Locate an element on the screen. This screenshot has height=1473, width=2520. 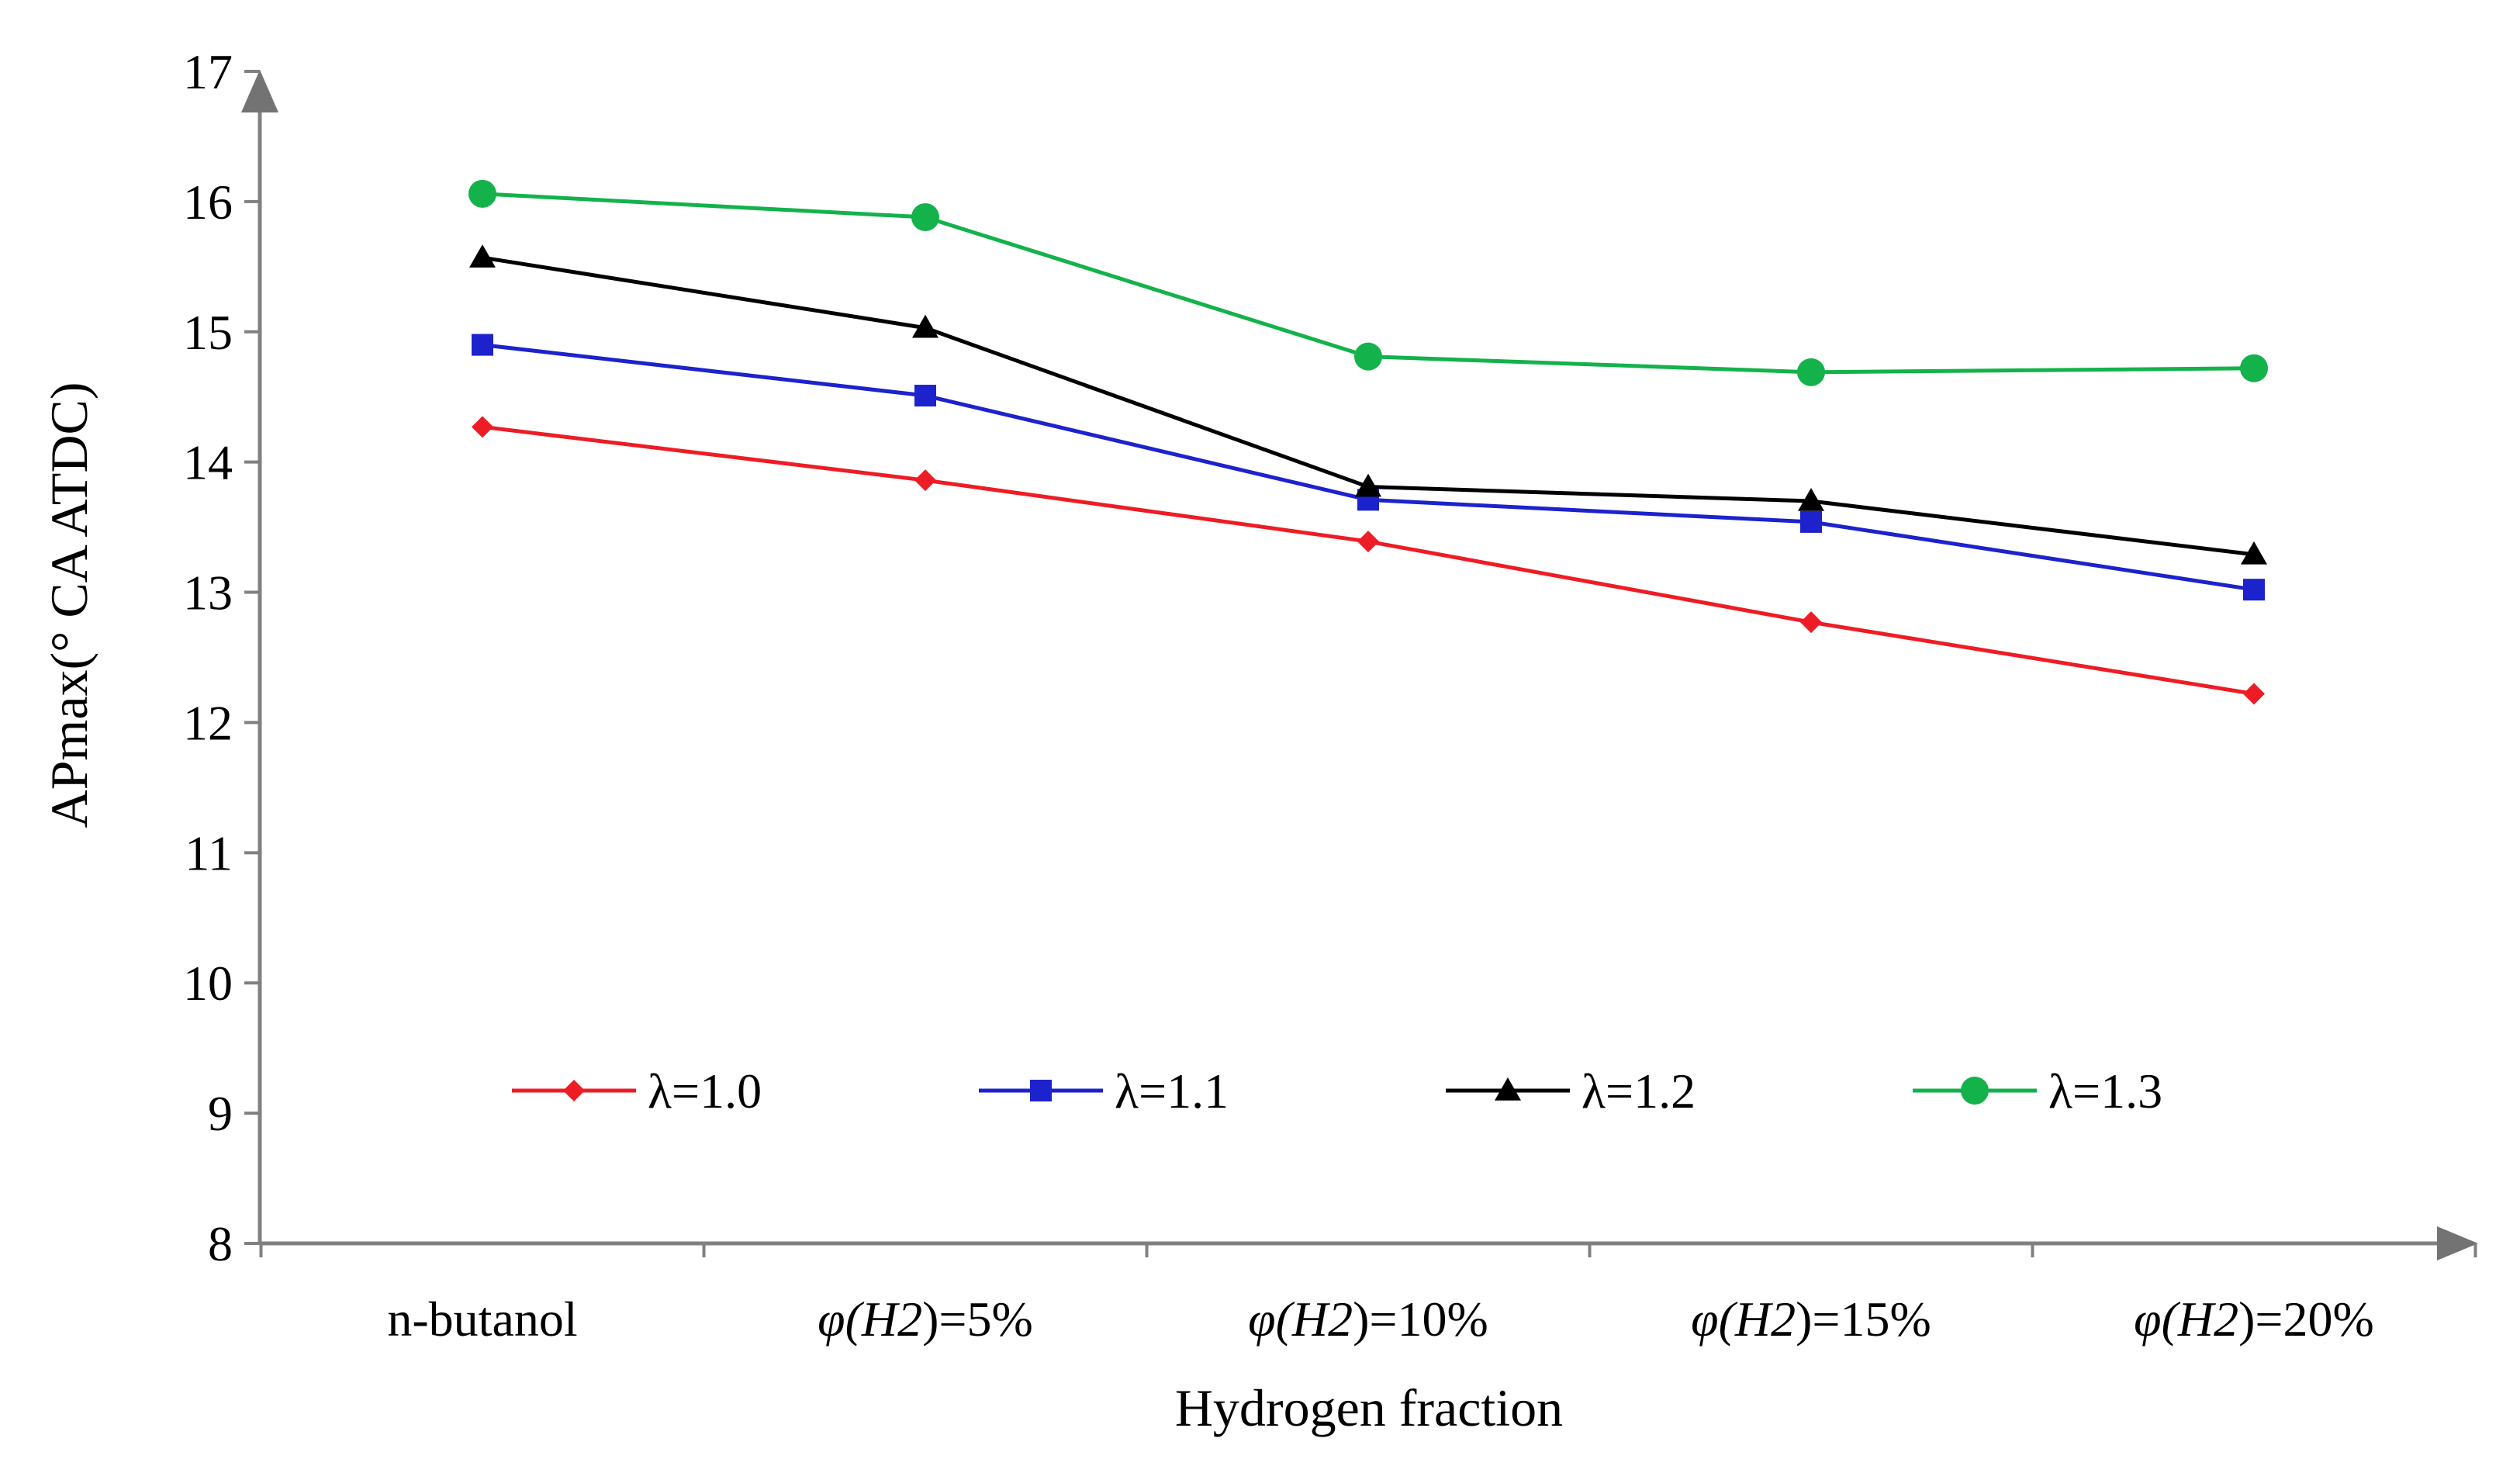
y-axis-title: APmax(° CA ATDC) is located at coordinates (69, 605).